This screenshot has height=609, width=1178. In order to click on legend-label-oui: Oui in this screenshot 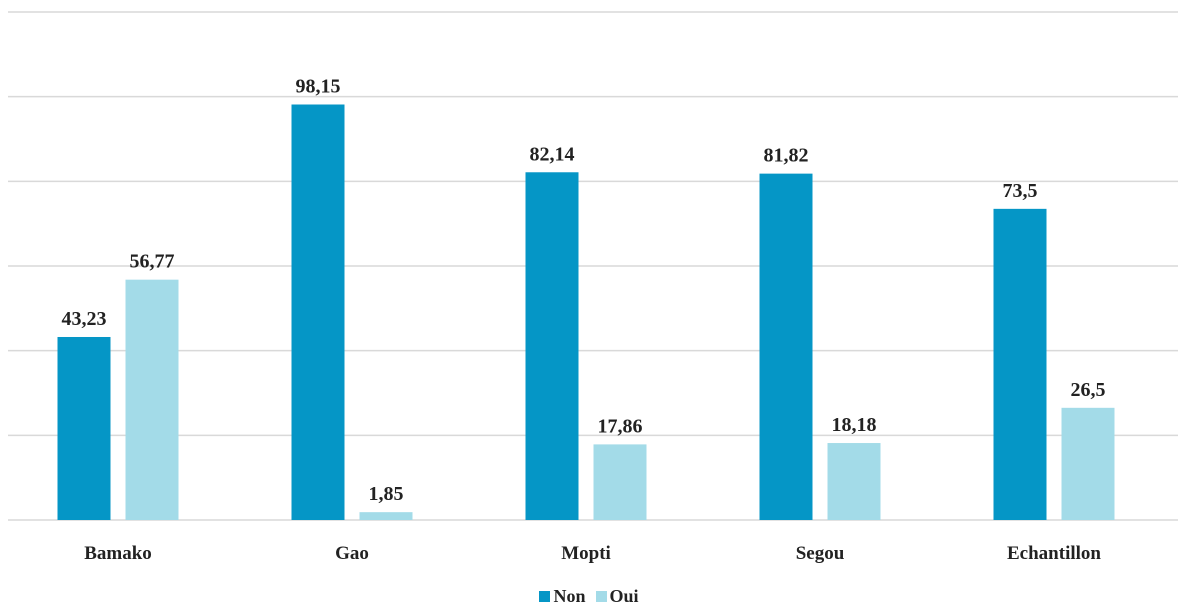, I will do `click(624, 596)`.